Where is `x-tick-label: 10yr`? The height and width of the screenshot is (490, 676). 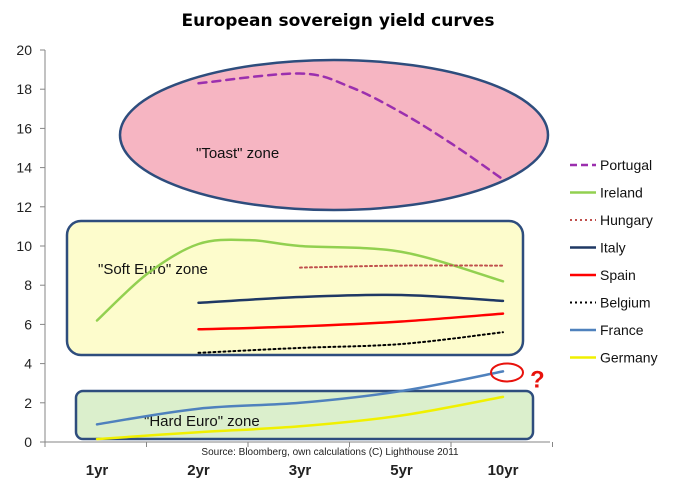 x-tick-label: 10yr is located at coordinates (503, 470).